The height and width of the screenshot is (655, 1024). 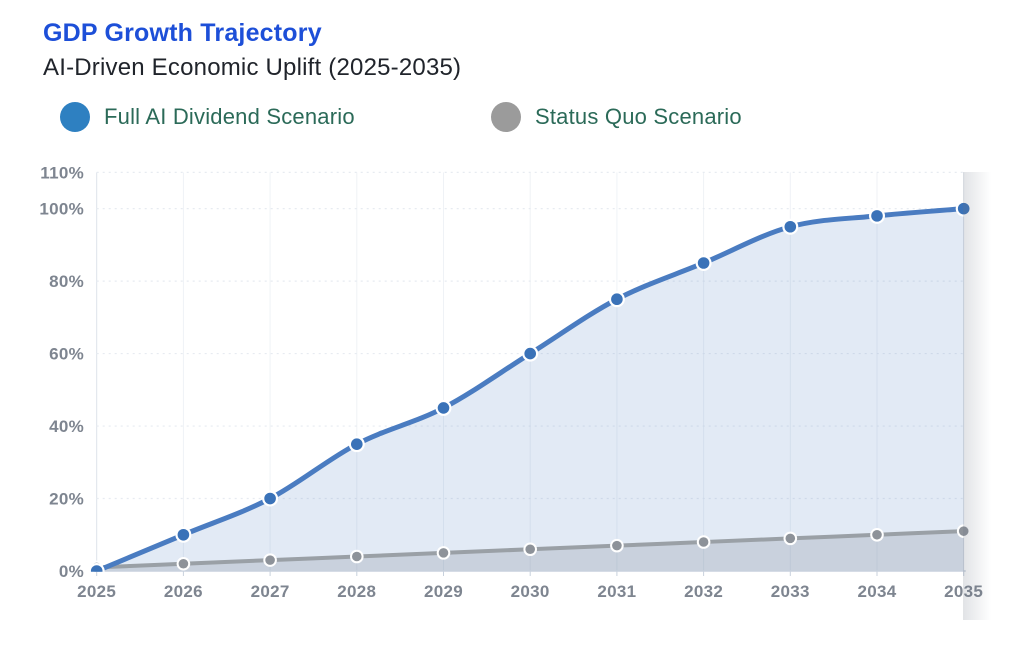 What do you see at coordinates (617, 545) in the screenshot?
I see `data-point-status-quo-2031` at bounding box center [617, 545].